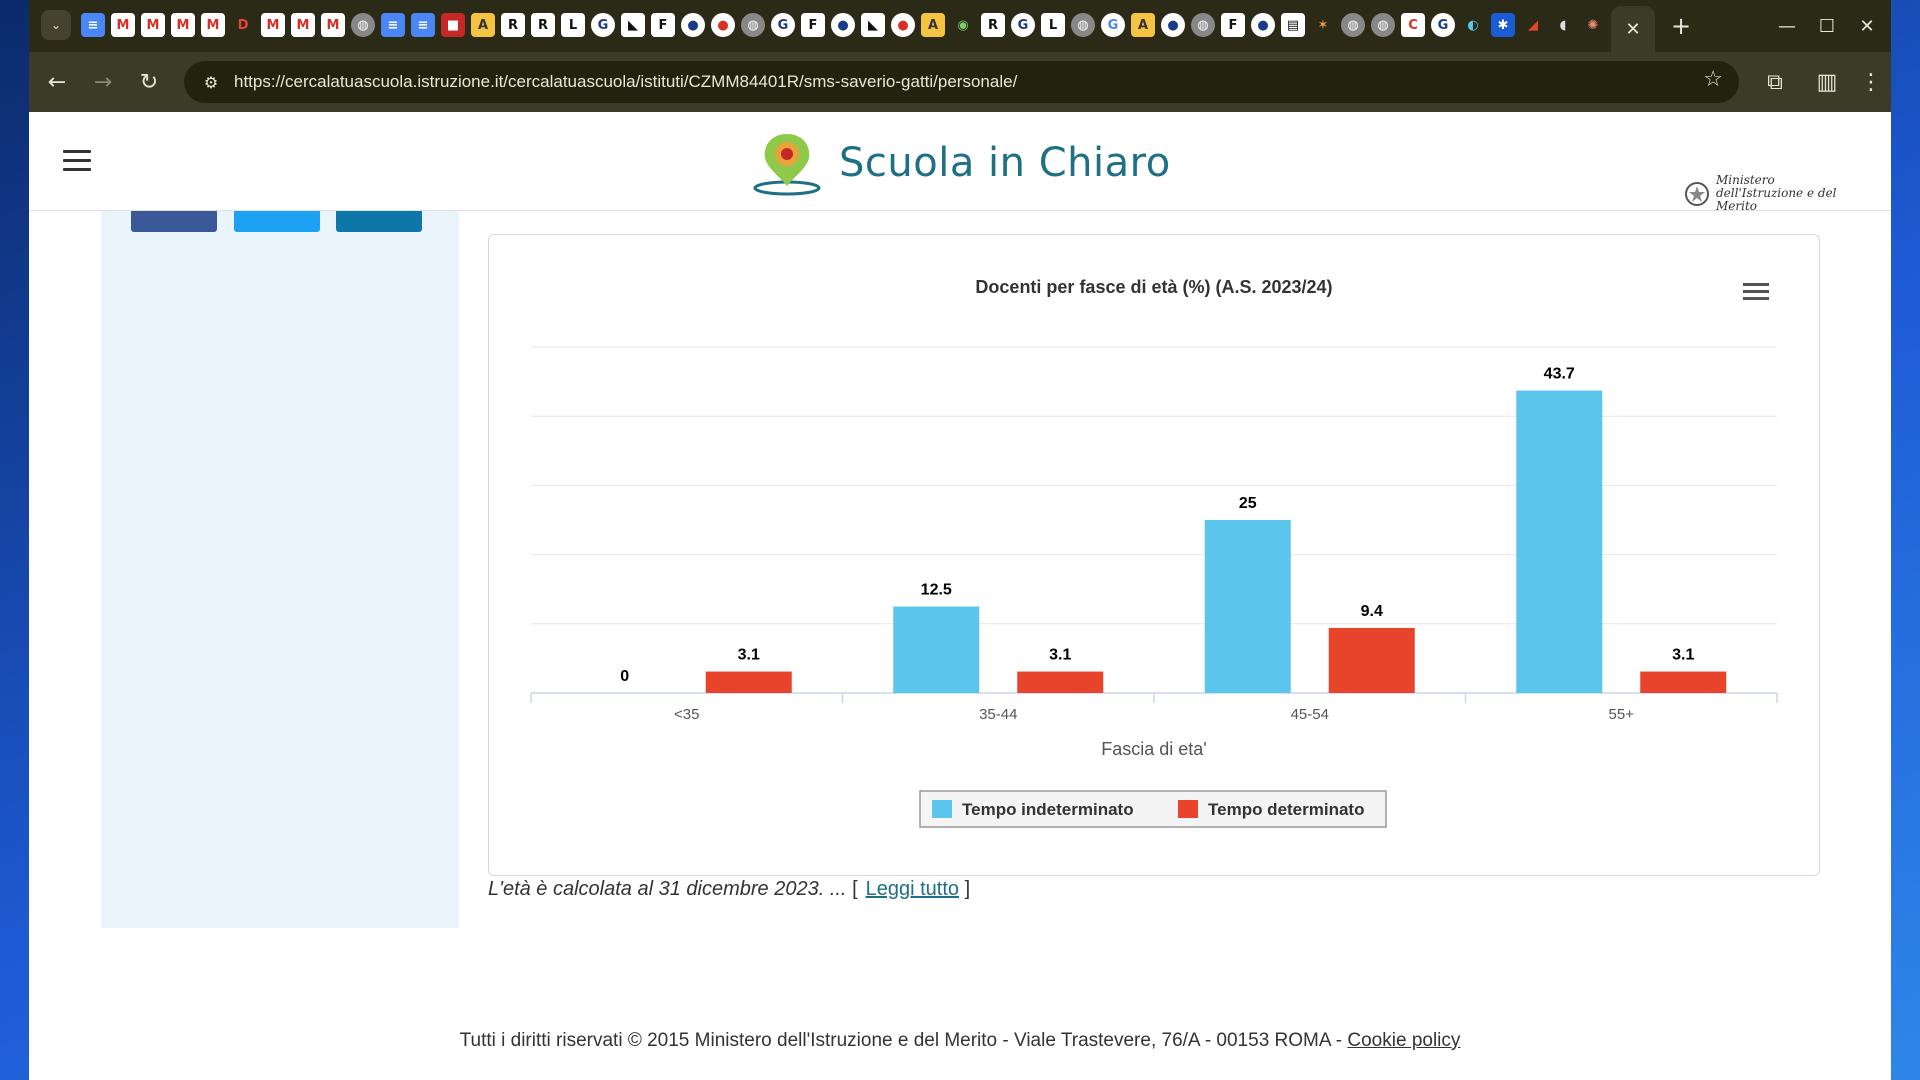 The width and height of the screenshot is (1920, 1080). I want to click on data-label: 3.1, so click(749, 655).